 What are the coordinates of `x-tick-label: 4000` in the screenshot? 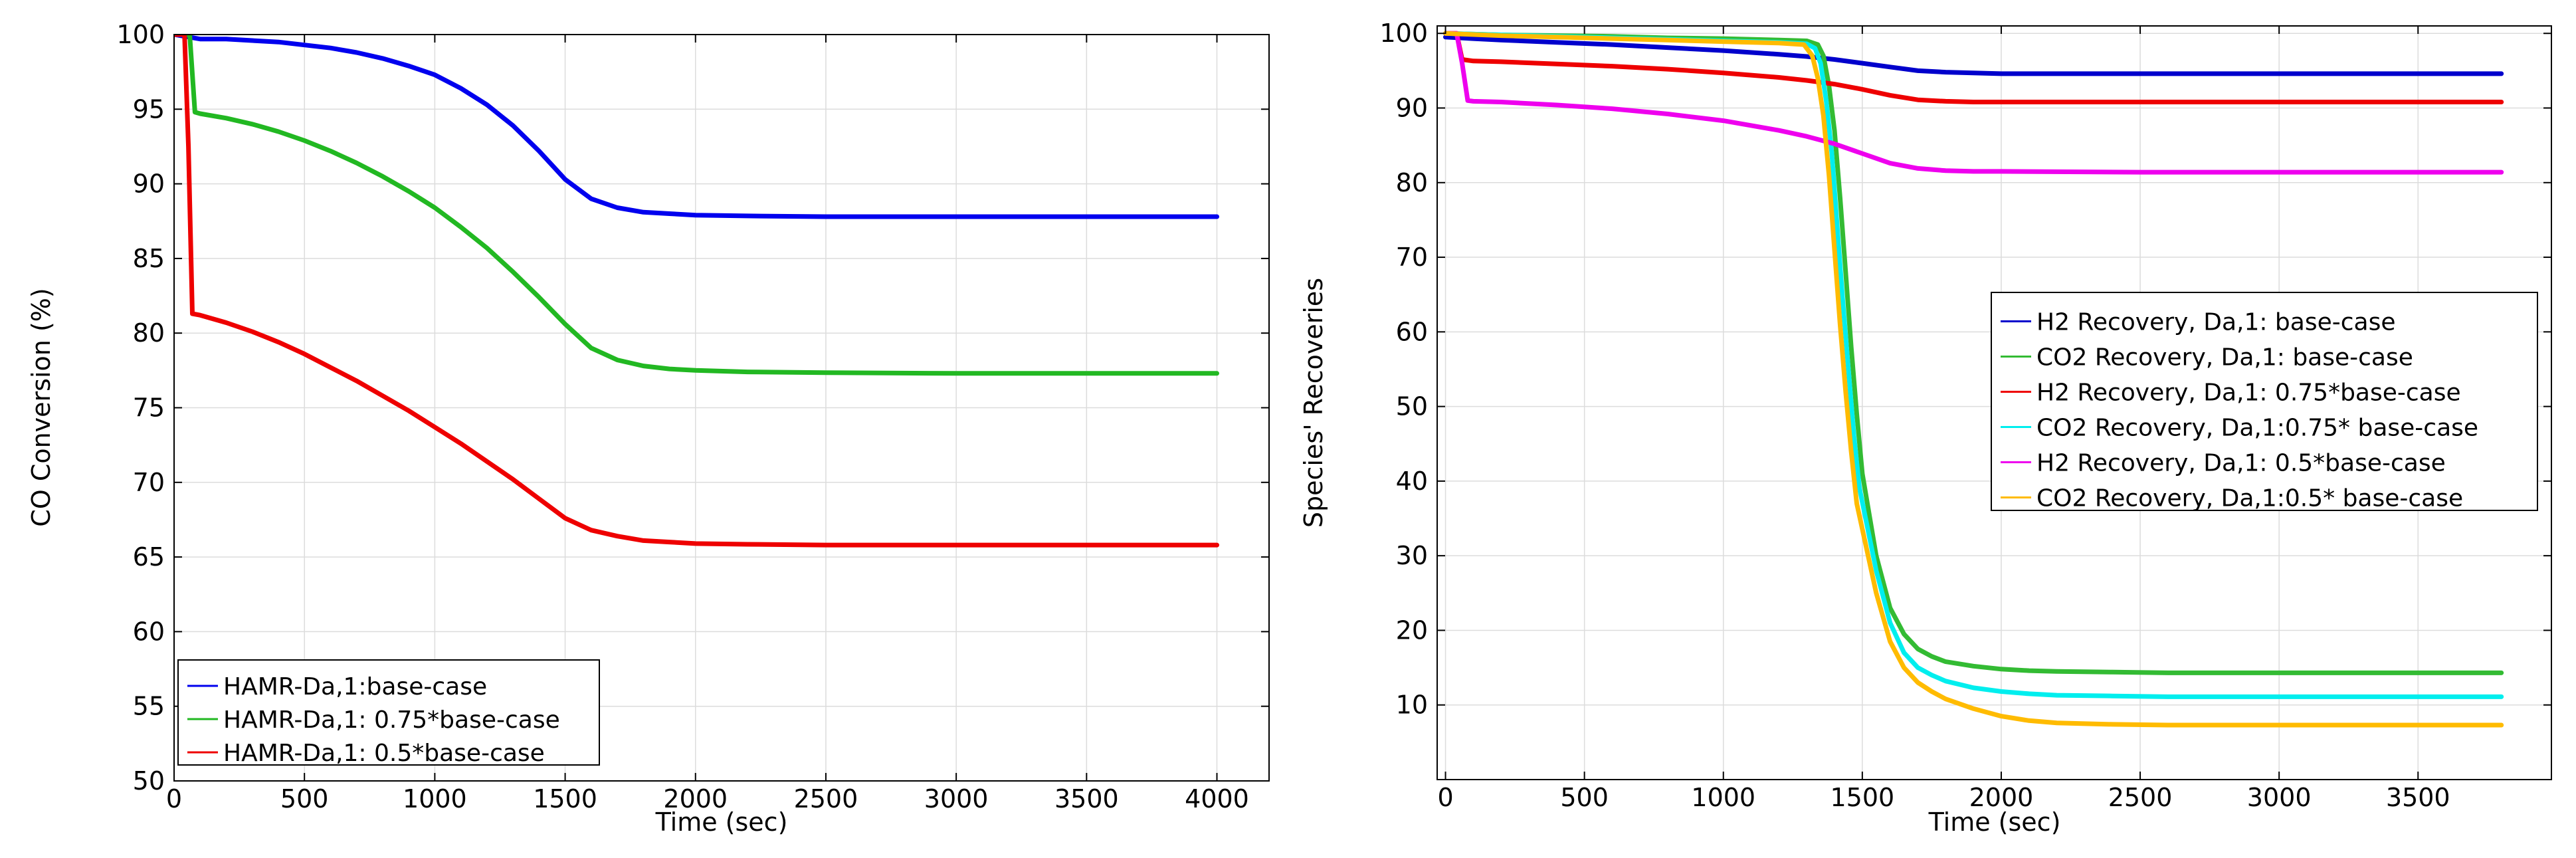 It's located at (1217, 799).